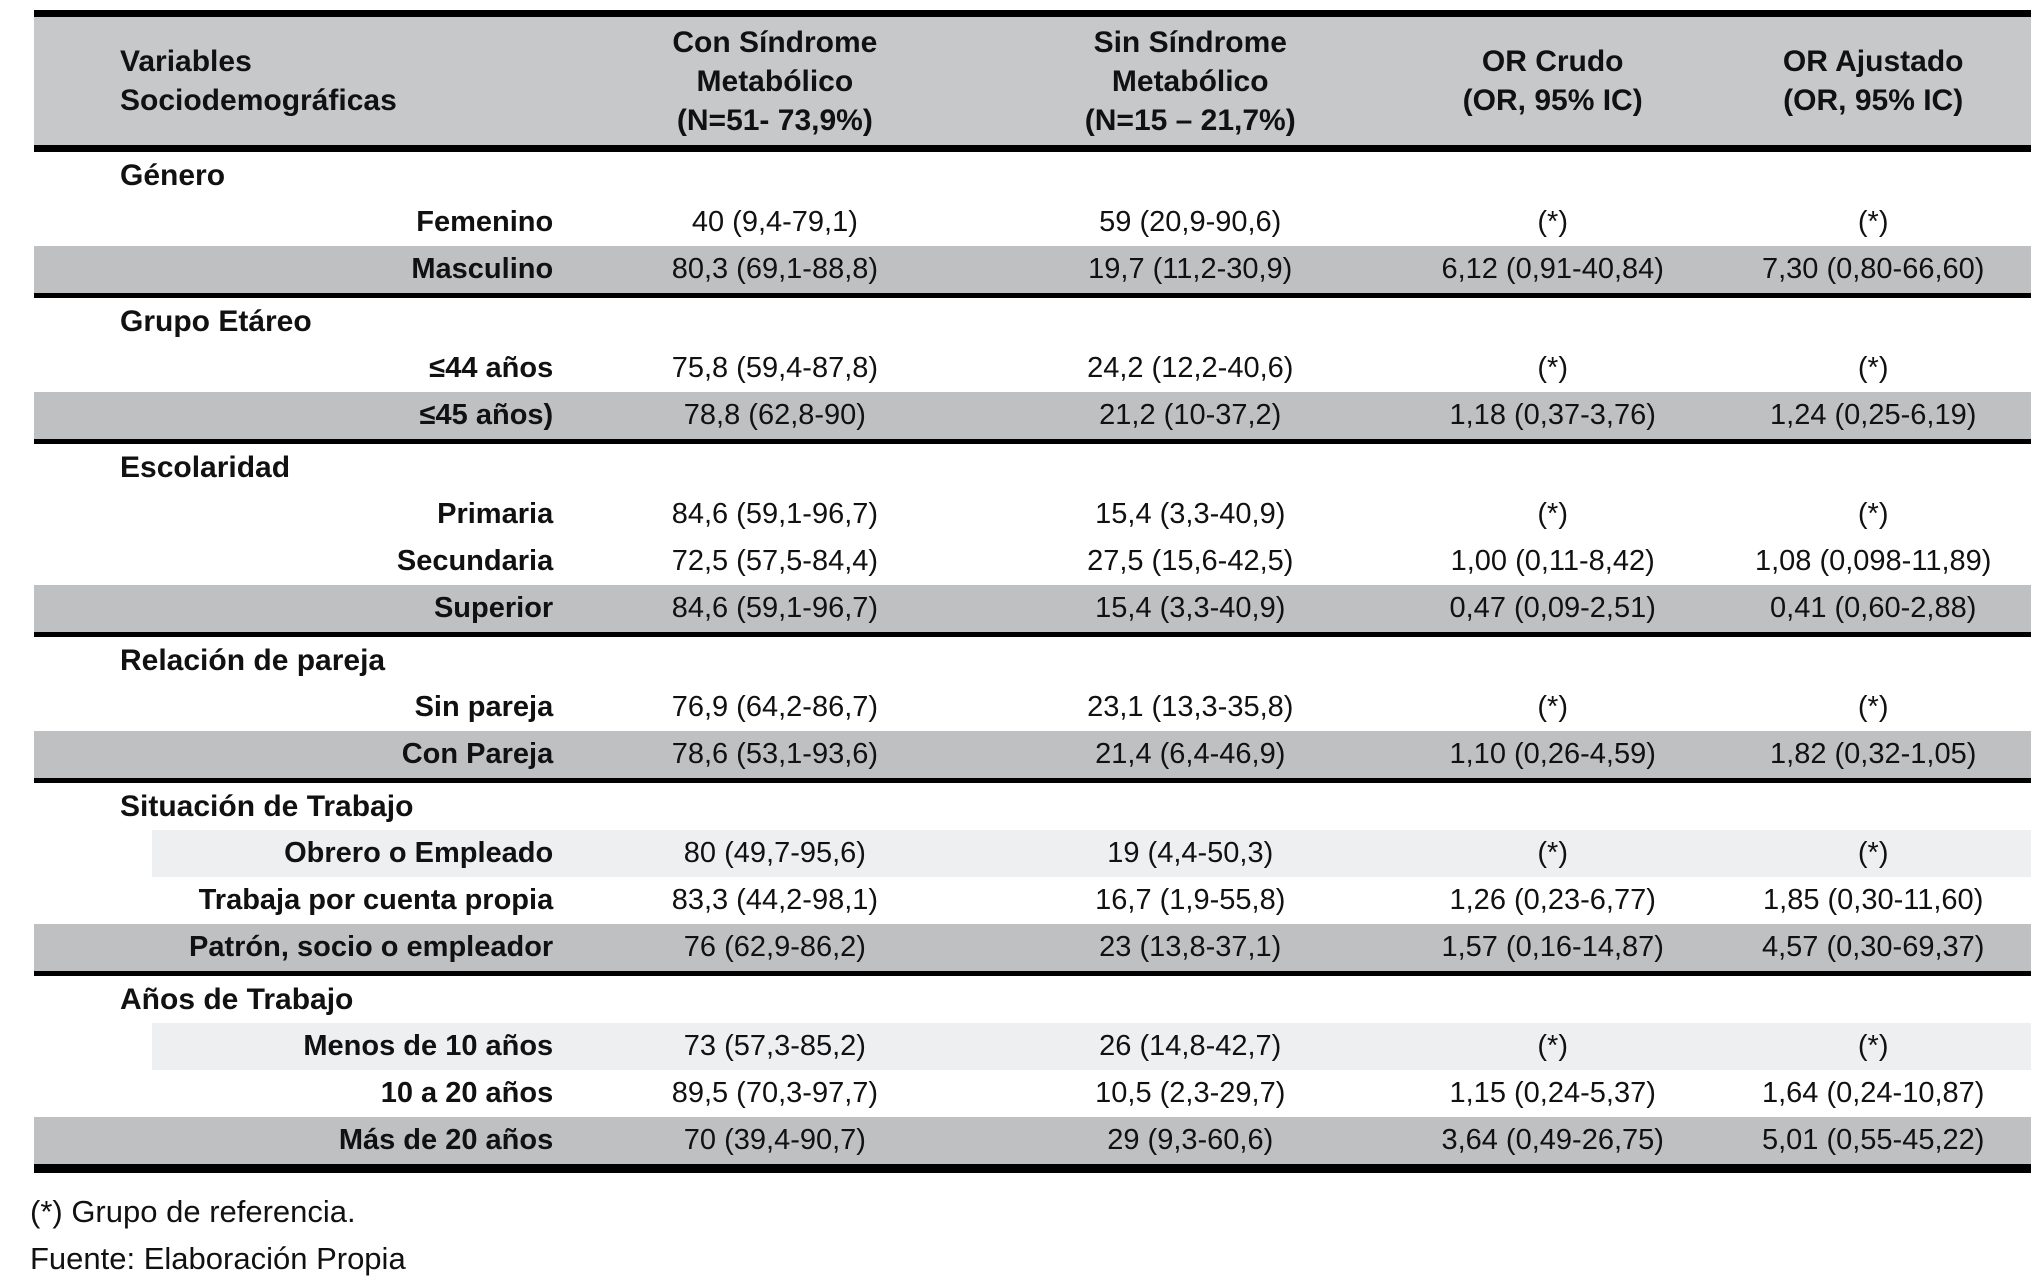 The image size is (2036, 1281). What do you see at coordinates (775, 368) in the screenshot?
I see `value-cell: 75,8 (59,4-87,8)` at bounding box center [775, 368].